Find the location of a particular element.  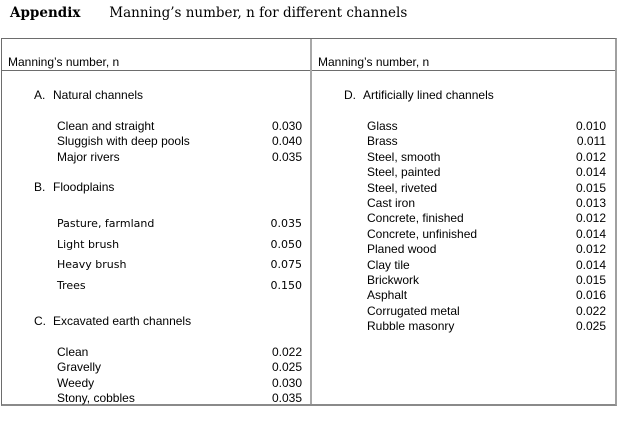

channel-name: Brickwork is located at coordinates (393, 279).